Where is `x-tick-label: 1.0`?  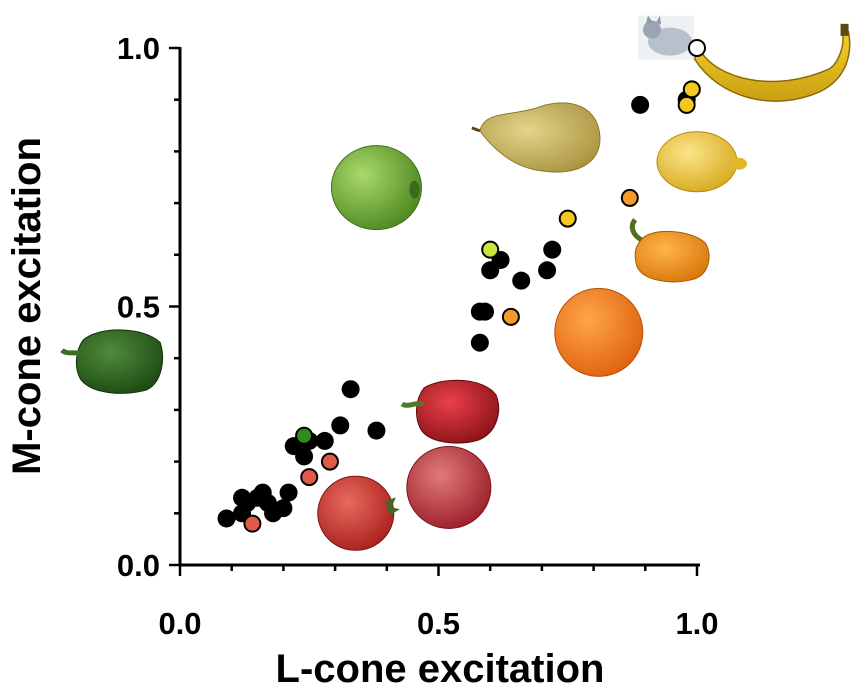 x-tick-label: 1.0 is located at coordinates (696, 623).